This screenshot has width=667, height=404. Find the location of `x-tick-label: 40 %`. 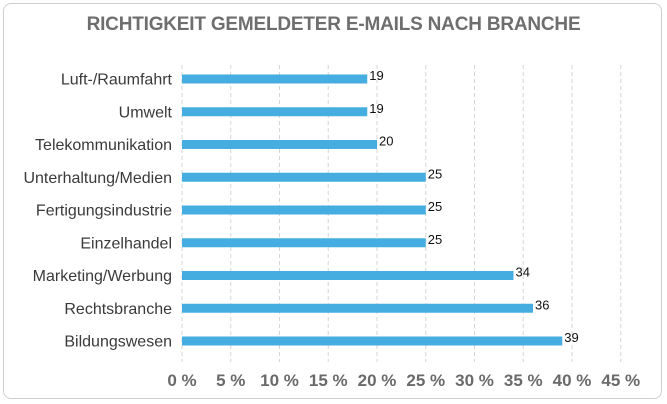

x-tick-label: 40 % is located at coordinates (572, 380).